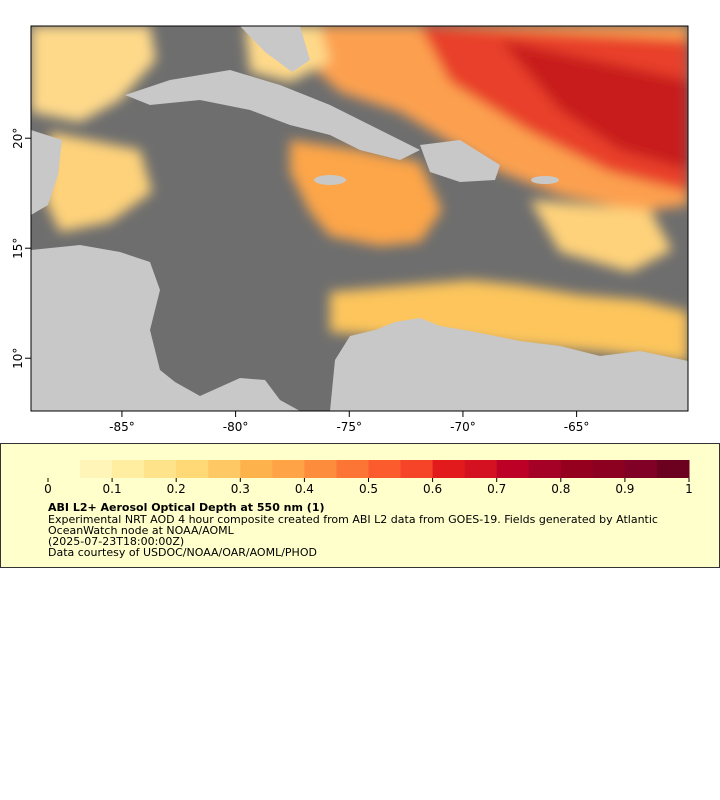 This screenshot has width=720, height=800. What do you see at coordinates (577, 427) in the screenshot?
I see `x-tick-label: -65°` at bounding box center [577, 427].